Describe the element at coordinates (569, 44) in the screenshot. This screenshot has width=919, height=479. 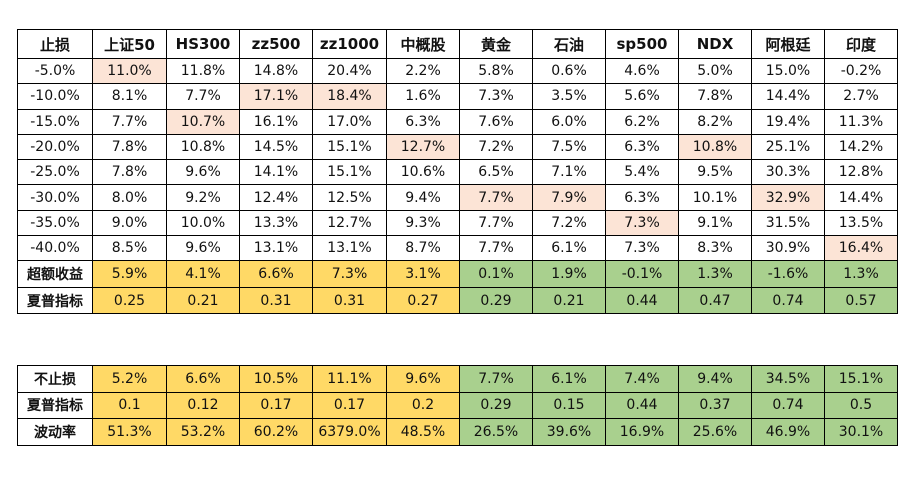
I see `column-header: 石油` at that location.